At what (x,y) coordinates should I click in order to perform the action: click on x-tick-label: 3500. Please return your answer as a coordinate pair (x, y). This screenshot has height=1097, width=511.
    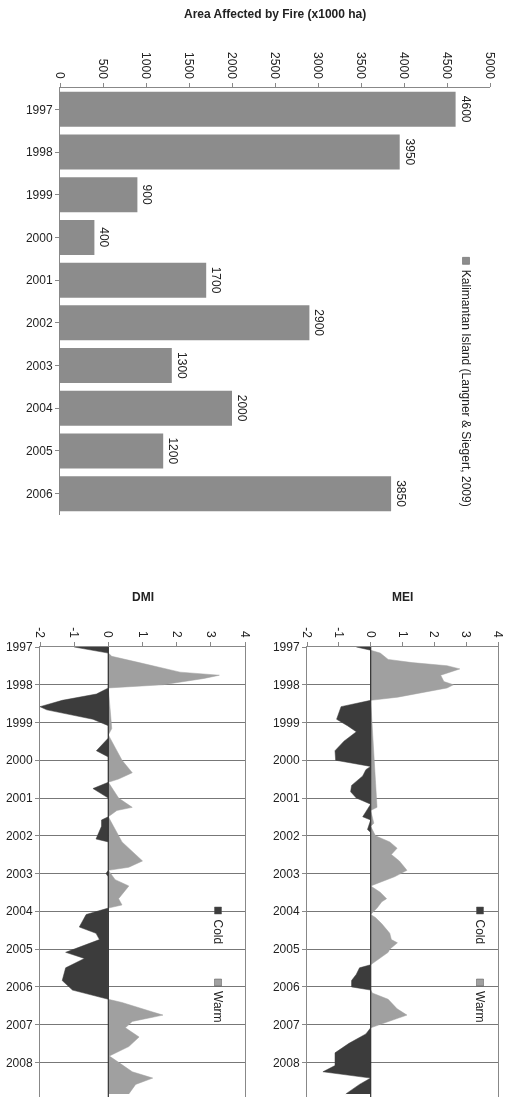
    Looking at the image, I should click on (361, 66).